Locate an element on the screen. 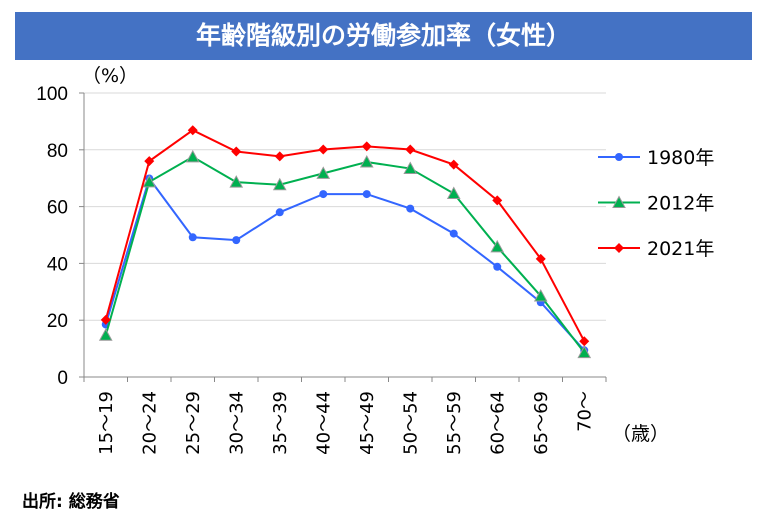 Image resolution: width=768 pixels, height=522 pixels. y-axis-label: （%） is located at coordinates (110, 76).